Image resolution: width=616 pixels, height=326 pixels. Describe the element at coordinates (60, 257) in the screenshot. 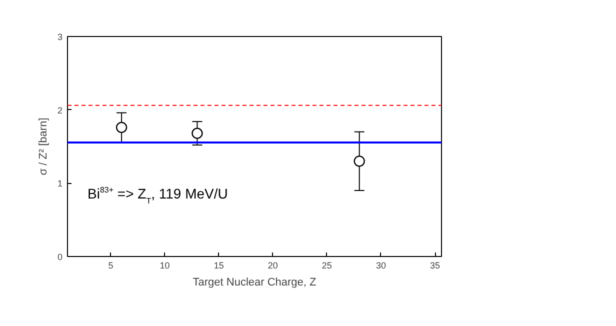

I see `y-tick-label: 0` at that location.